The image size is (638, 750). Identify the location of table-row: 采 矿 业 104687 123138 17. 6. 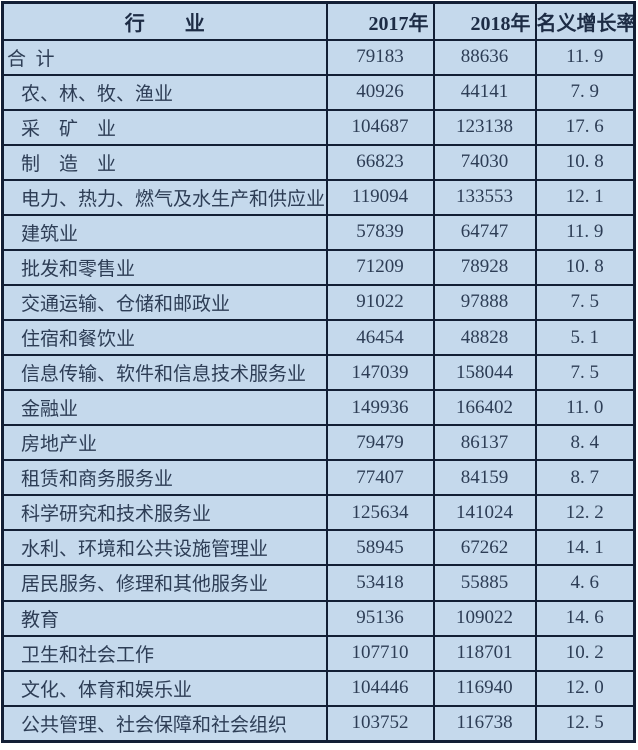
(318, 127).